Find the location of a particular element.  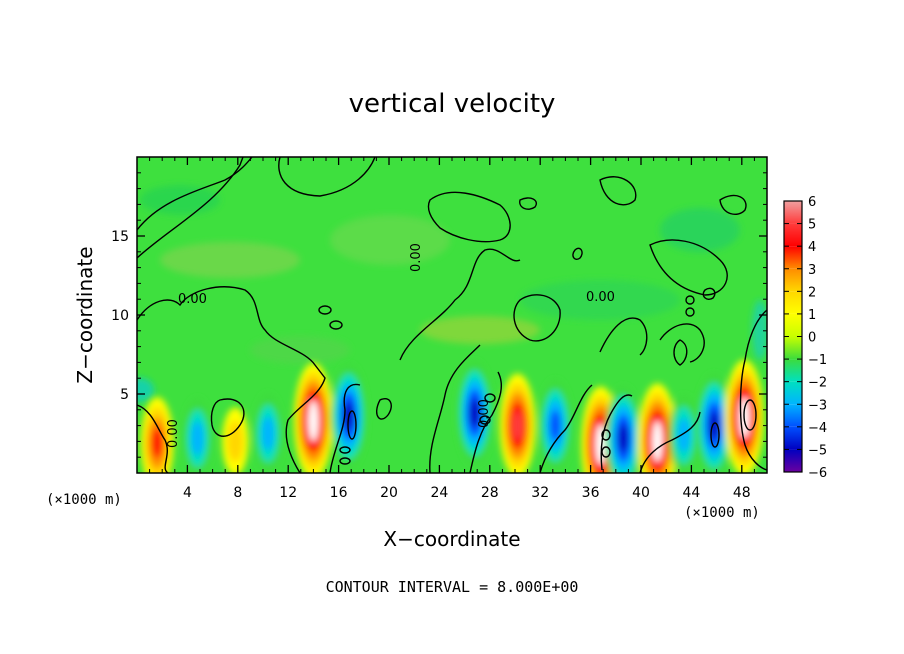

colorbar-tick-label: −5 is located at coordinates (817, 450).